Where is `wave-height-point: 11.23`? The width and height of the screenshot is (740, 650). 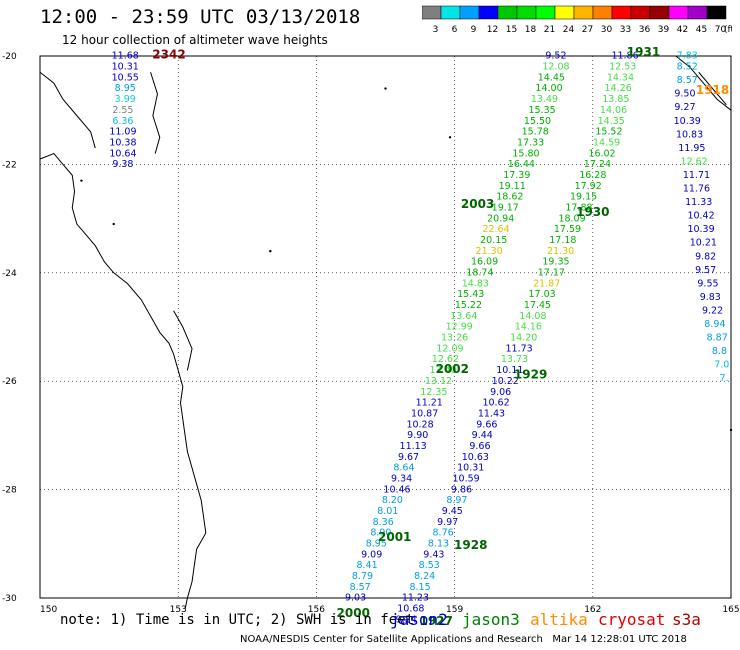 wave-height-point: 11.23 is located at coordinates (415, 598).